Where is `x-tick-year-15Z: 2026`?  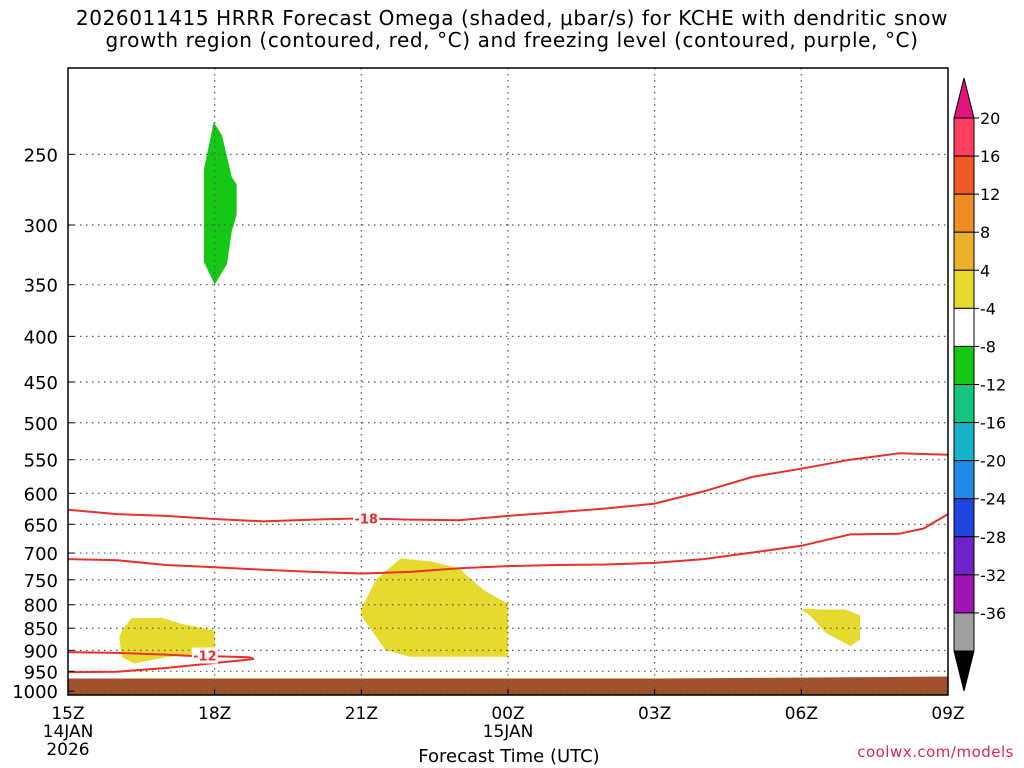
x-tick-year-15Z: 2026 is located at coordinates (67, 750).